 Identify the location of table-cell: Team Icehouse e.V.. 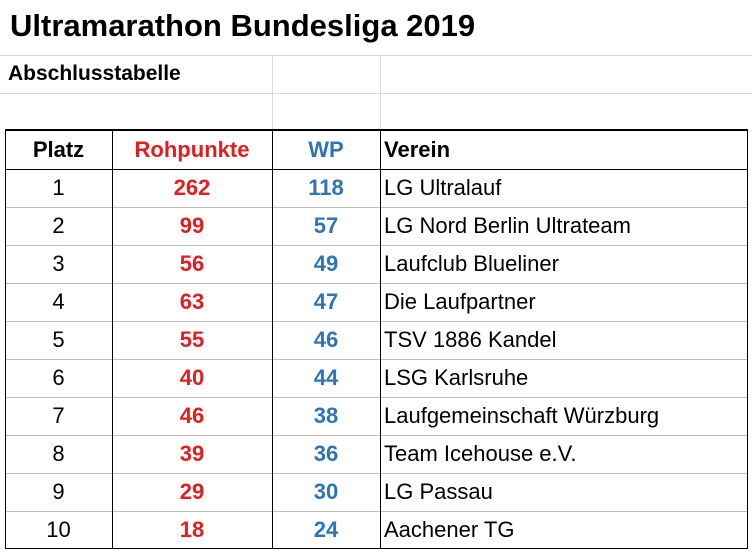
(480, 453).